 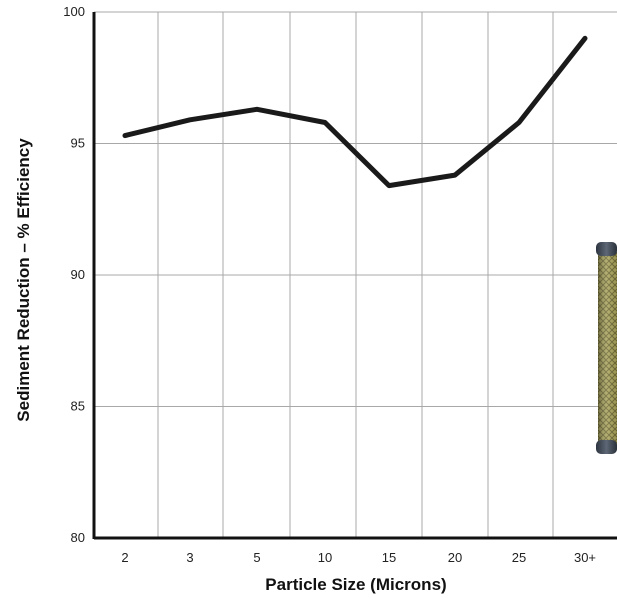 What do you see at coordinates (389, 557) in the screenshot?
I see `x-tick-label-5: 15` at bounding box center [389, 557].